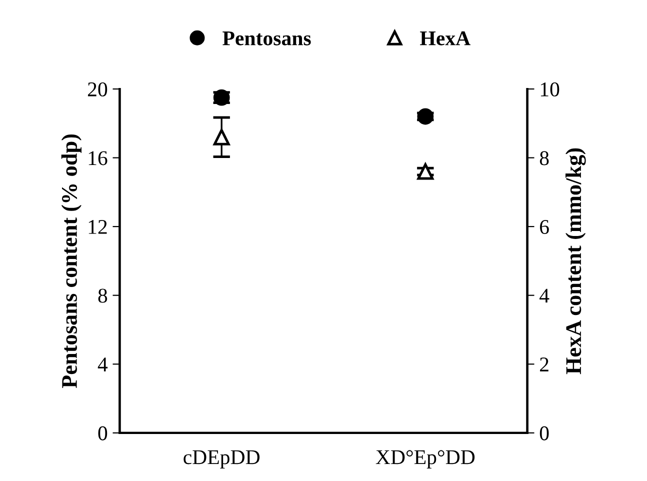 The width and height of the screenshot is (647, 481). What do you see at coordinates (71, 261) in the screenshot?
I see `y-axis-title: Pentosans content (% odp)` at bounding box center [71, 261].